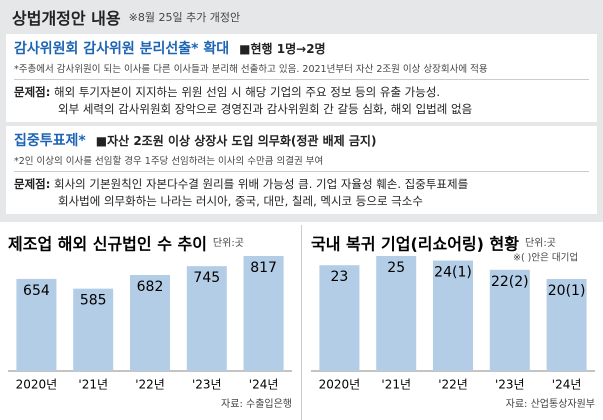 Image resolution: width=603 pixels, height=420 pixels. What do you see at coordinates (550, 403) in the screenshot?
I see `source: 자료: 산업통상자원부` at bounding box center [550, 403].